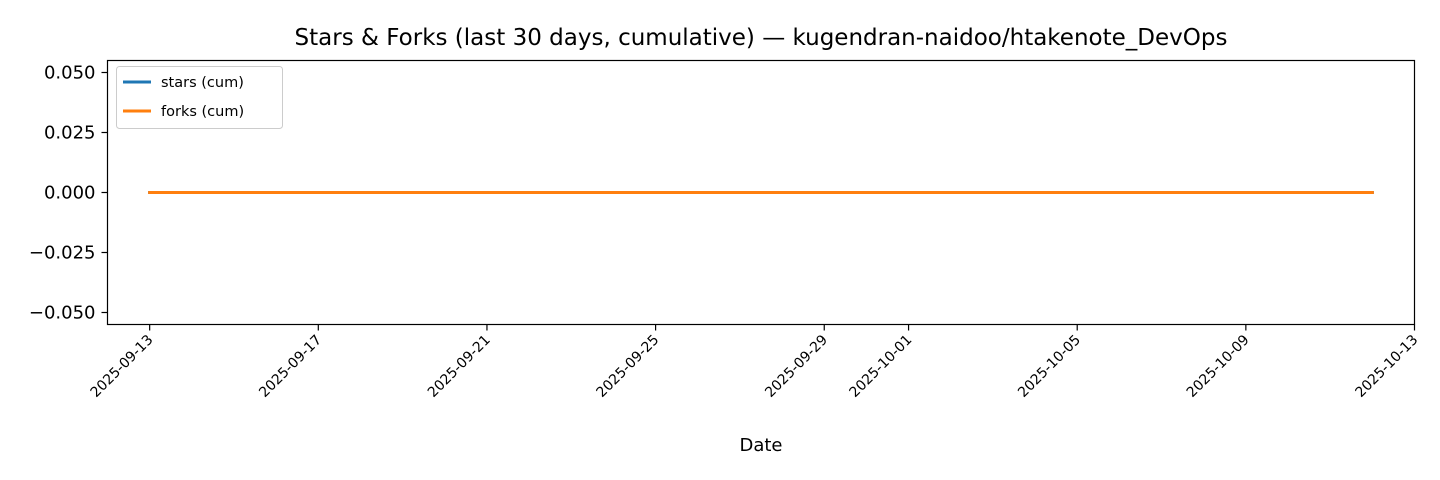  What do you see at coordinates (290, 366) in the screenshot?
I see `x-tick-label: 2025-09-17` at bounding box center [290, 366].